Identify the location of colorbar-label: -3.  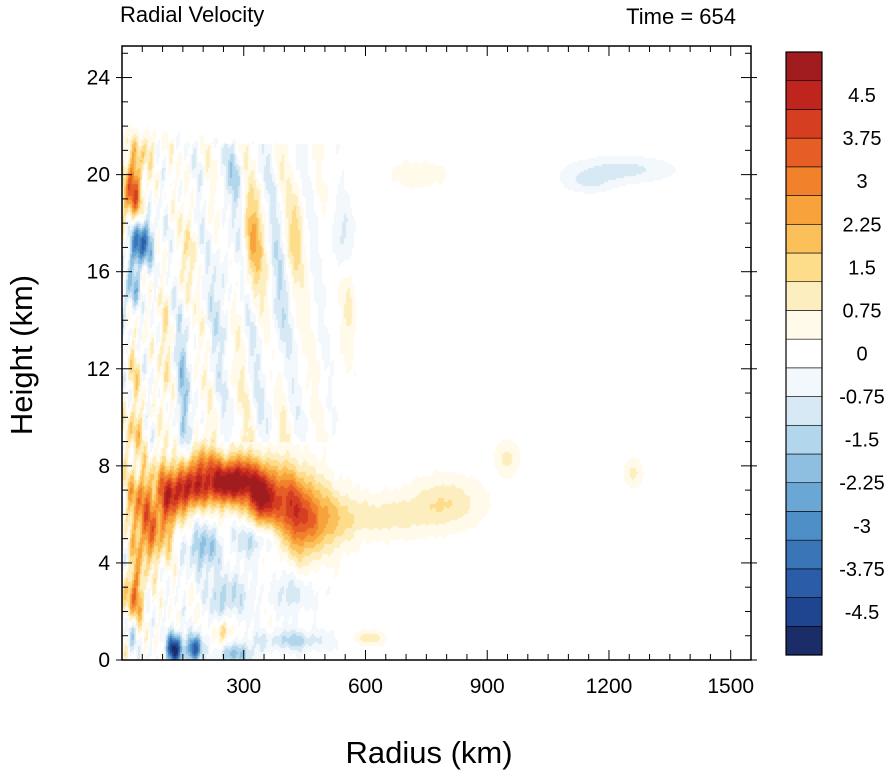
(862, 527).